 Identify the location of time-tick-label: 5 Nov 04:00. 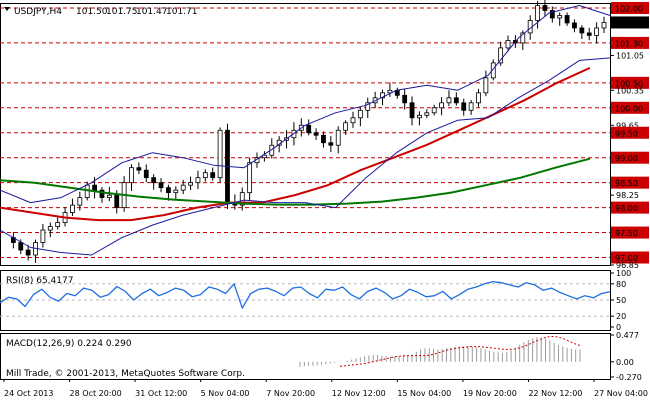
(225, 393).